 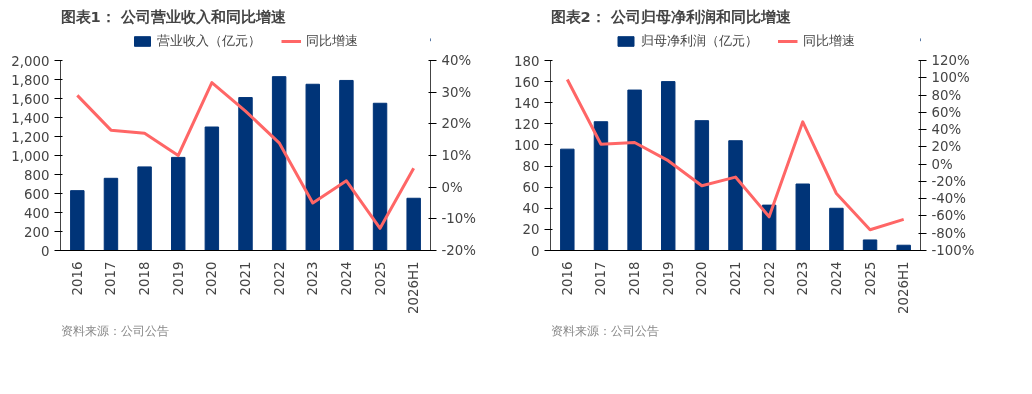 I want to click on y2-tick-label: -60%, so click(x=948, y=216).